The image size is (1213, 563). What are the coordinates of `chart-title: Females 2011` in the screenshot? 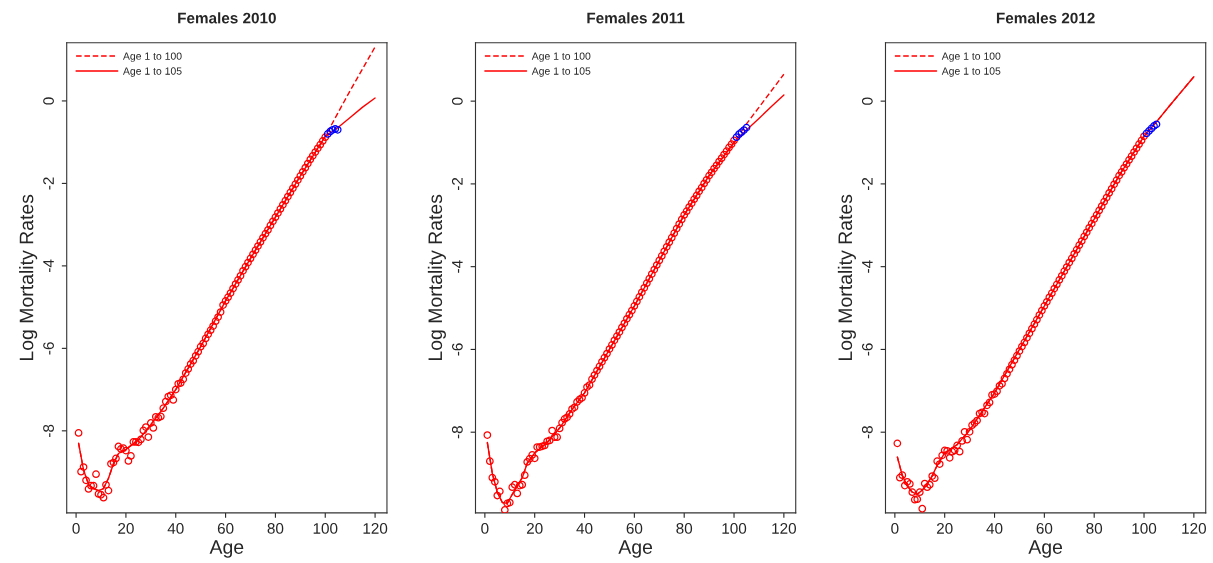 It's located at (636, 18).